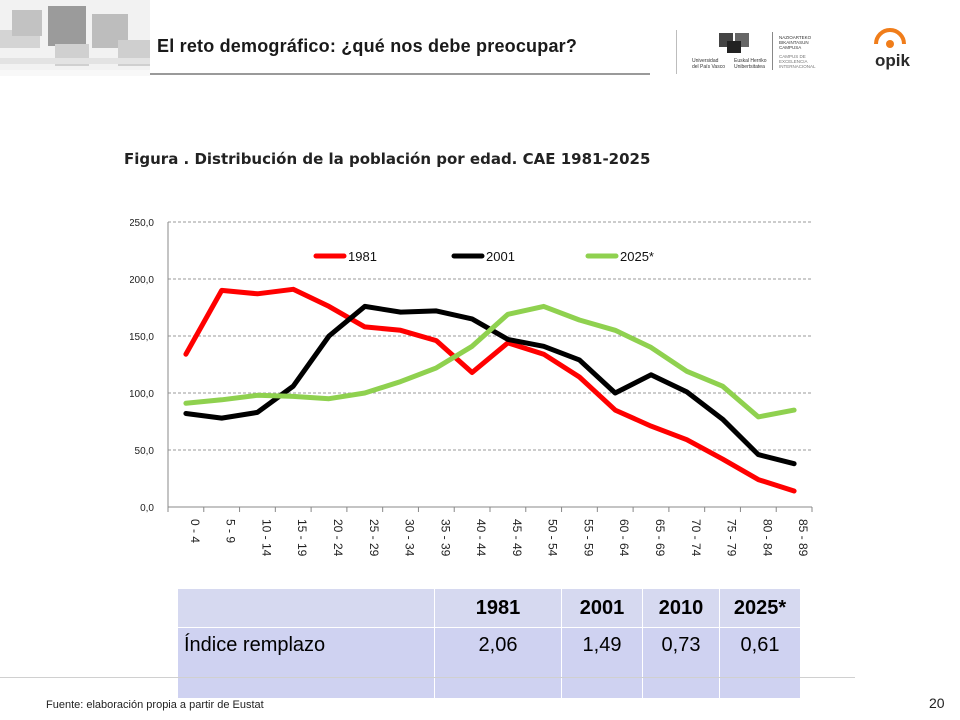 The height and width of the screenshot is (720, 960). Describe the element at coordinates (500, 256) in the screenshot. I see `legend-label: 2001` at that location.